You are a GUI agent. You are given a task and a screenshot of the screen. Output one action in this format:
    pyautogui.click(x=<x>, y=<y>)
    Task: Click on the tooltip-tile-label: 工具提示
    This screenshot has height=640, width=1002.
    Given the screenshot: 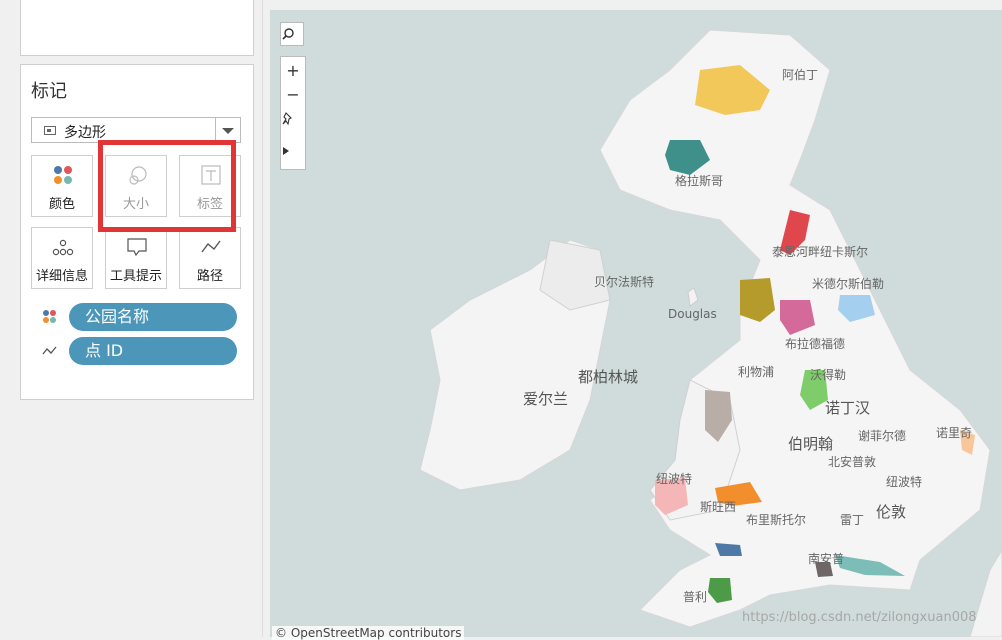 What is the action you would take?
    pyautogui.click(x=135, y=276)
    